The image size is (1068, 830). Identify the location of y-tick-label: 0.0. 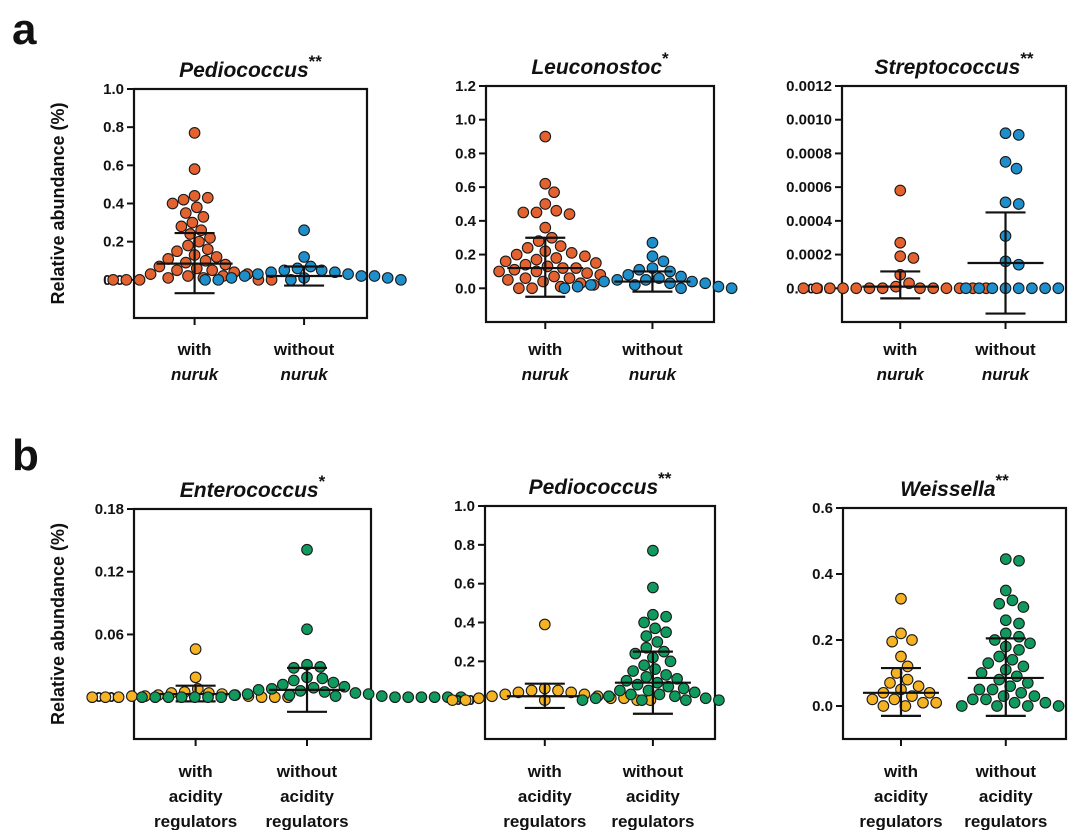
(465, 288).